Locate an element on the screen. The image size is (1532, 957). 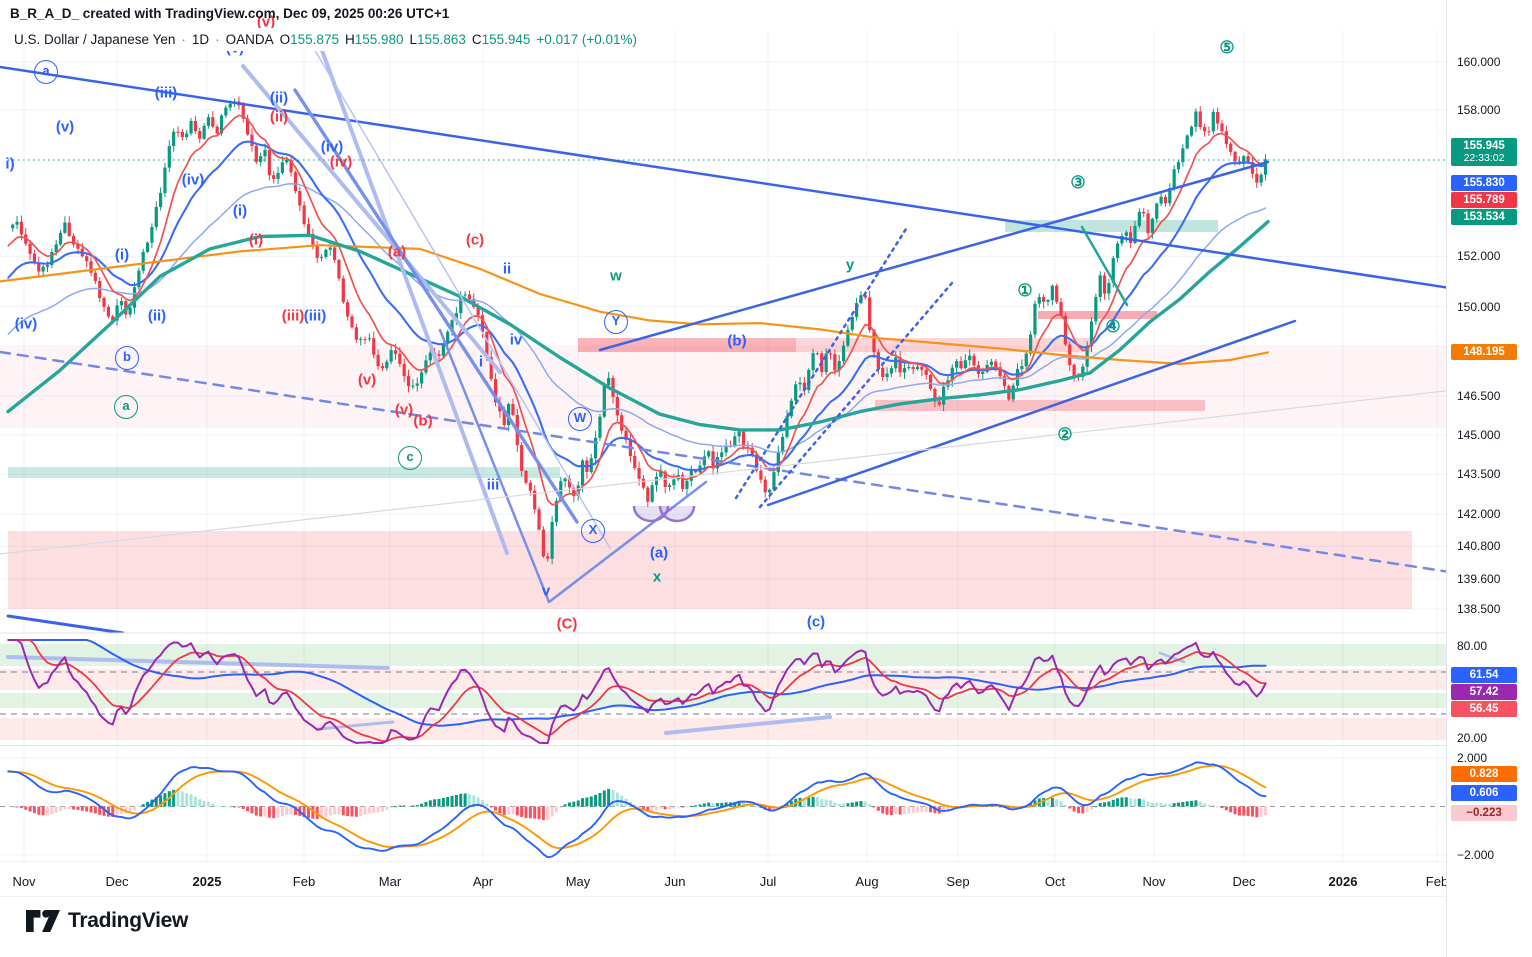
wave-label: w is located at coordinates (616, 276).